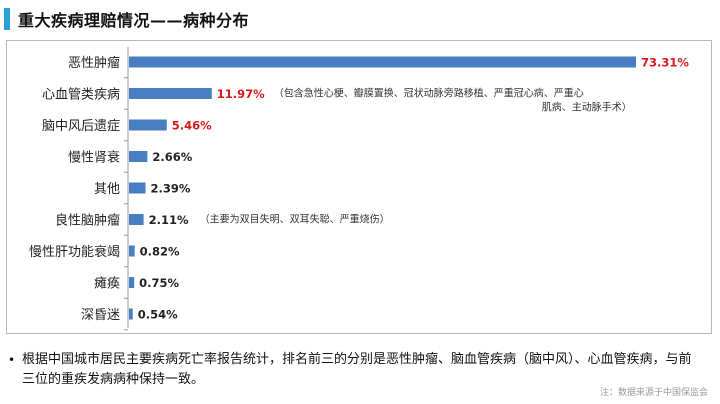 The height and width of the screenshot is (404, 720). What do you see at coordinates (74, 252) in the screenshot?
I see `category-label: 慢性肝功能衰竭` at bounding box center [74, 252].